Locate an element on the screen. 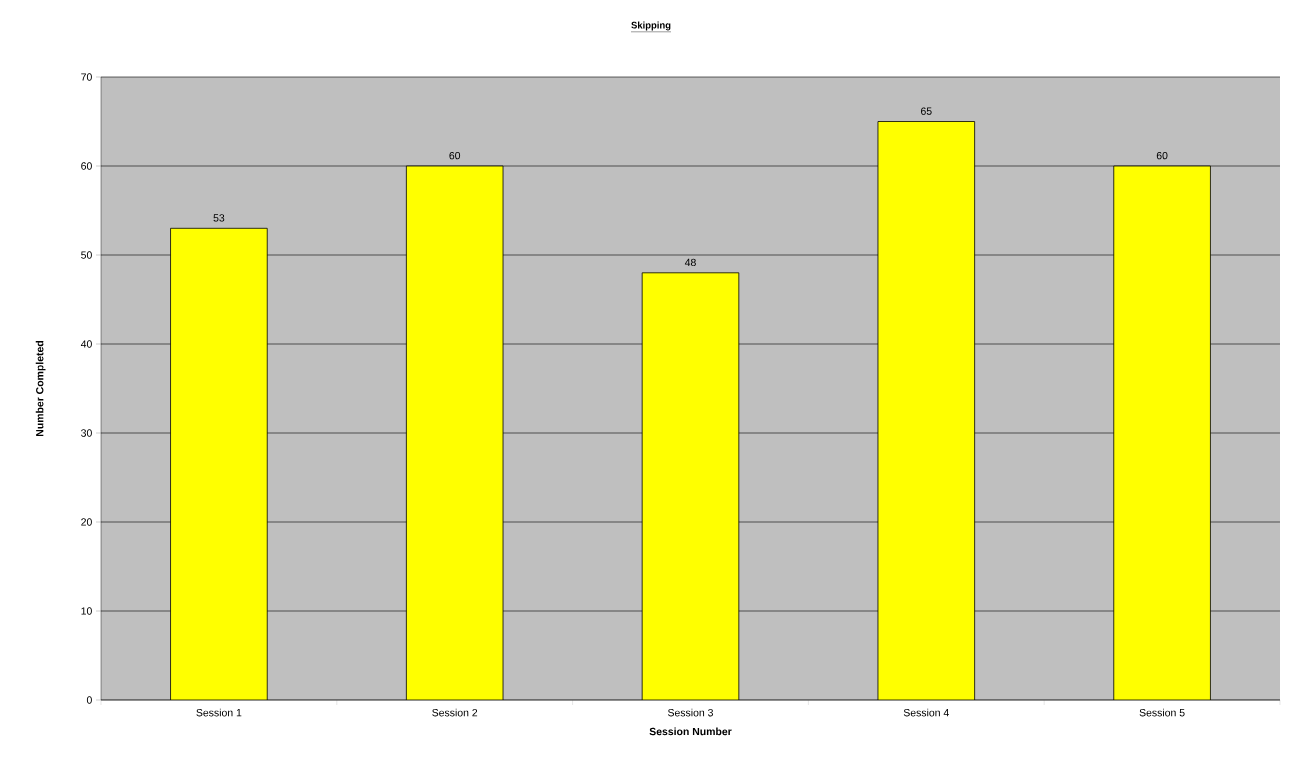 This screenshot has height=768, width=1303. x-tick-label: Session 3 is located at coordinates (690, 712).